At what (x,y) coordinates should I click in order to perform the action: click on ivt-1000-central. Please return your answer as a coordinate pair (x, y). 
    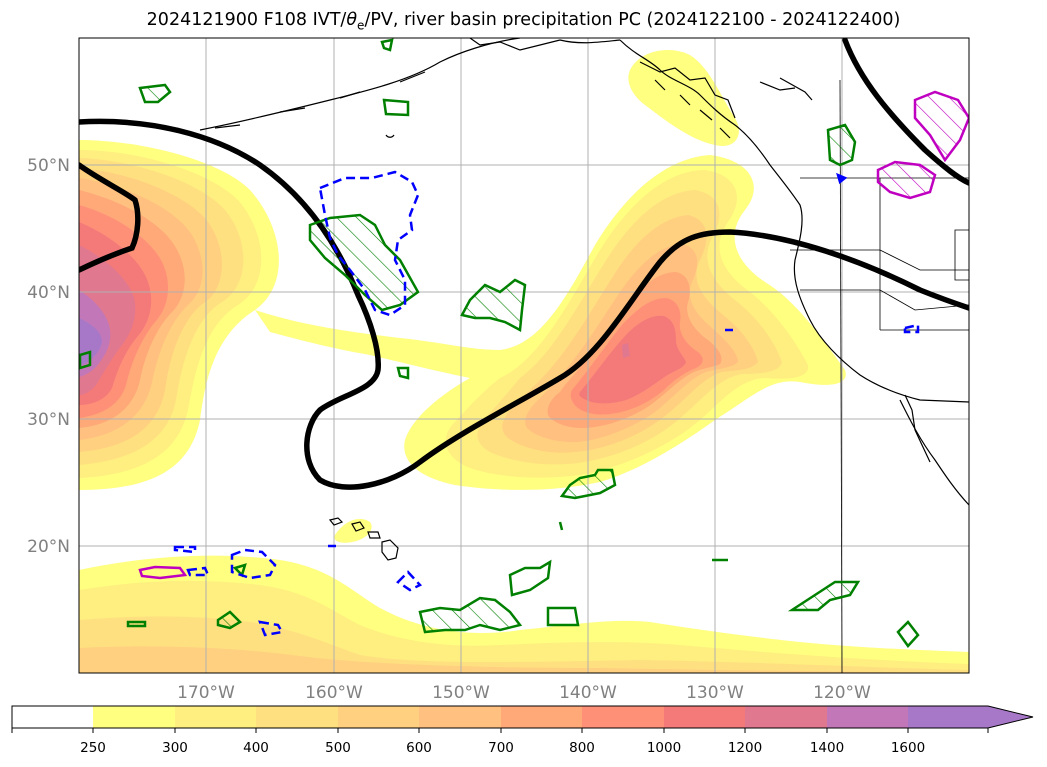
    Looking at the image, I should click on (632, 359).